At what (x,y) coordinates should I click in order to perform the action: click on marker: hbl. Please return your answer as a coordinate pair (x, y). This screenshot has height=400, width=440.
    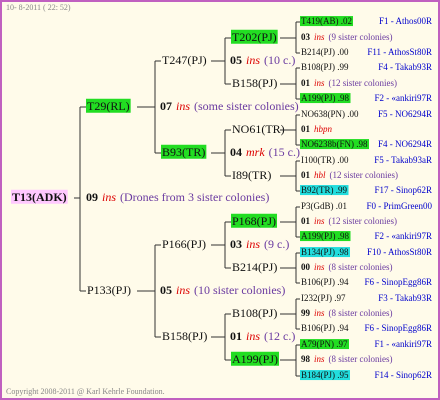
    Looking at the image, I should click on (320, 175).